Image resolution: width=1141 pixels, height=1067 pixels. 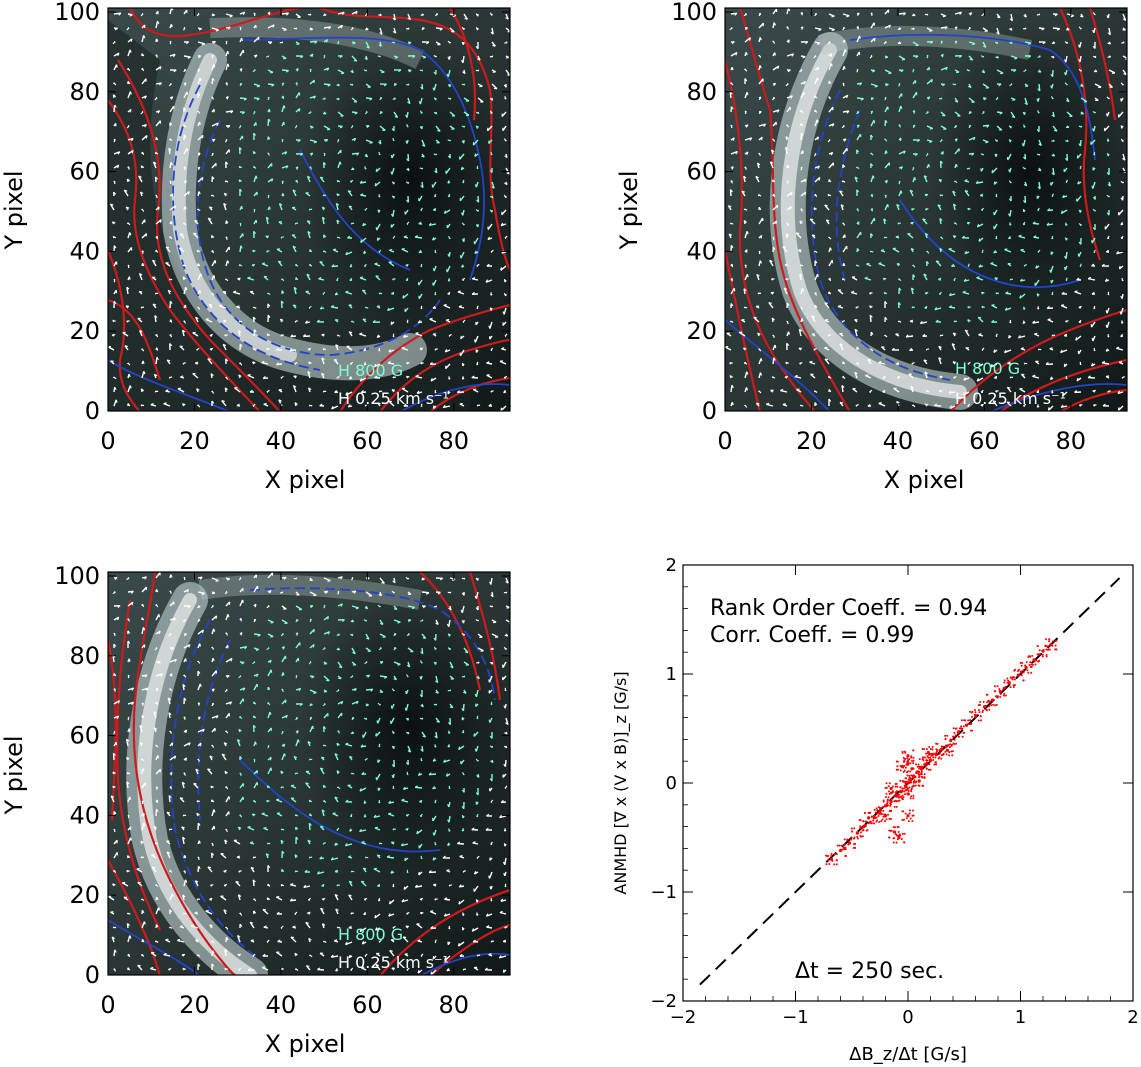 I want to click on x-axis-label: X pixel, so click(x=924, y=480).